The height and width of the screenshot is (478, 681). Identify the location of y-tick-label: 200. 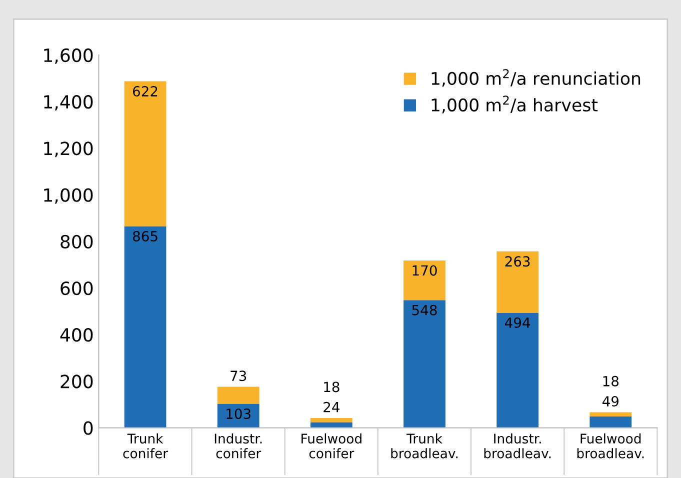
(76, 381).